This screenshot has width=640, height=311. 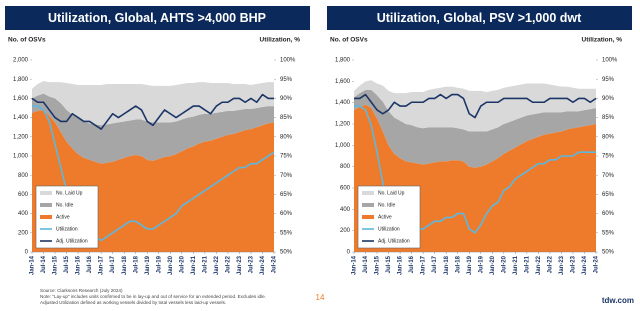 What do you see at coordinates (320, 297) in the screenshot?
I see `page-number: 14` at bounding box center [320, 297].